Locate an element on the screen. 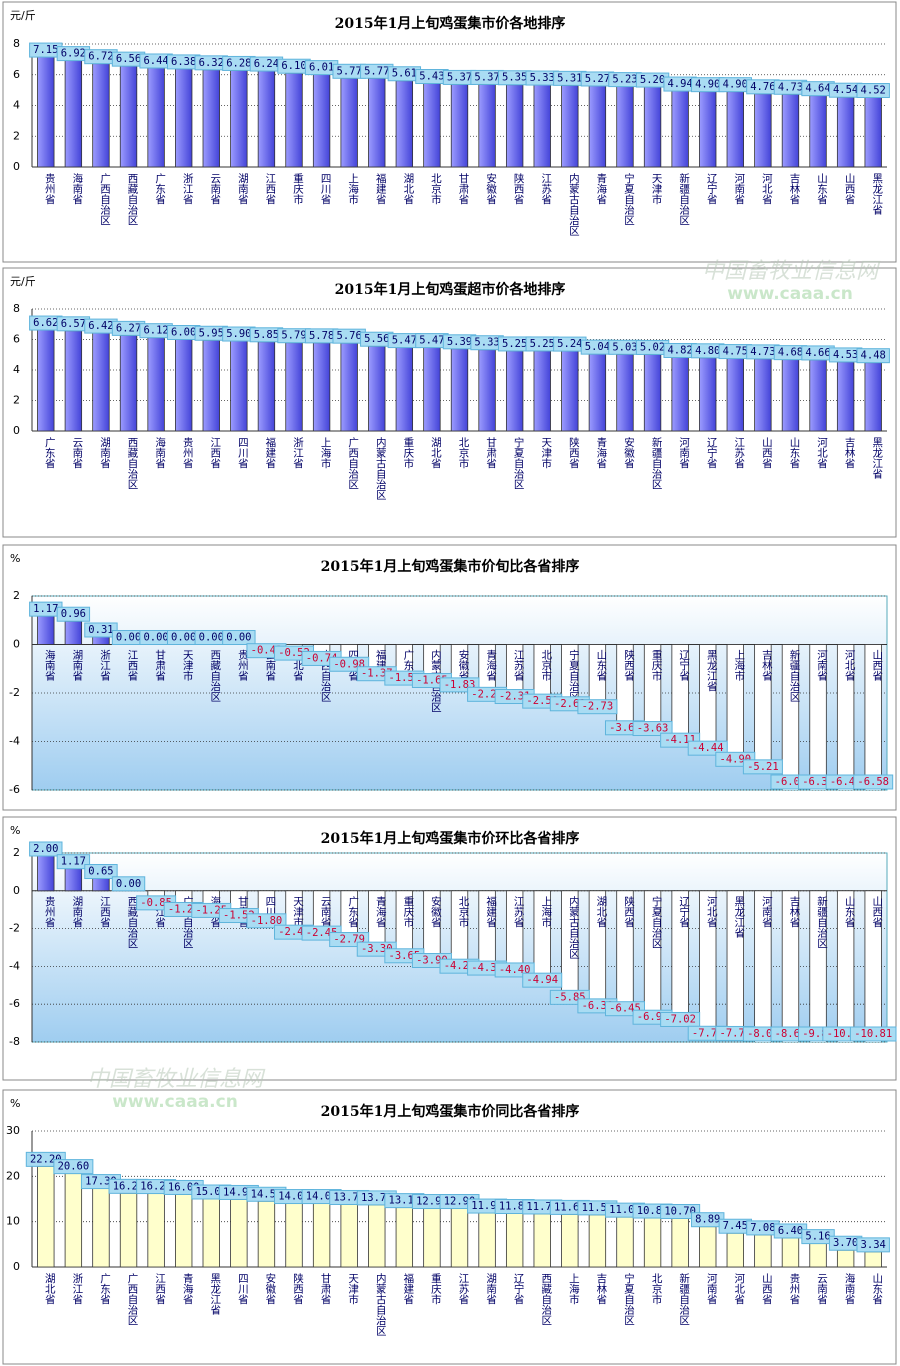 Image resolution: width=900 pixels, height=1366 pixels. y-tick-label: 8 is located at coordinates (16, 308).